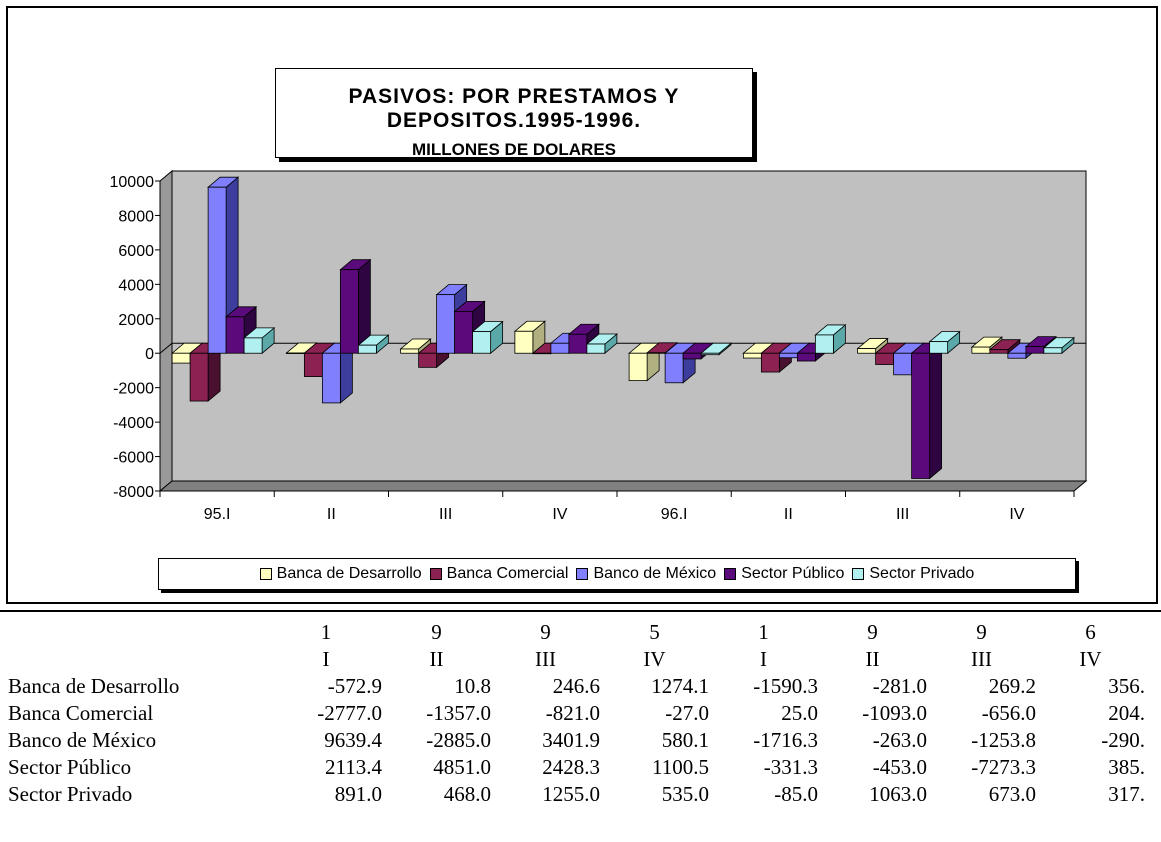 Image resolution: width=1161 pixels, height=842 pixels. I want to click on table-cell: -572.9, so click(354, 686).